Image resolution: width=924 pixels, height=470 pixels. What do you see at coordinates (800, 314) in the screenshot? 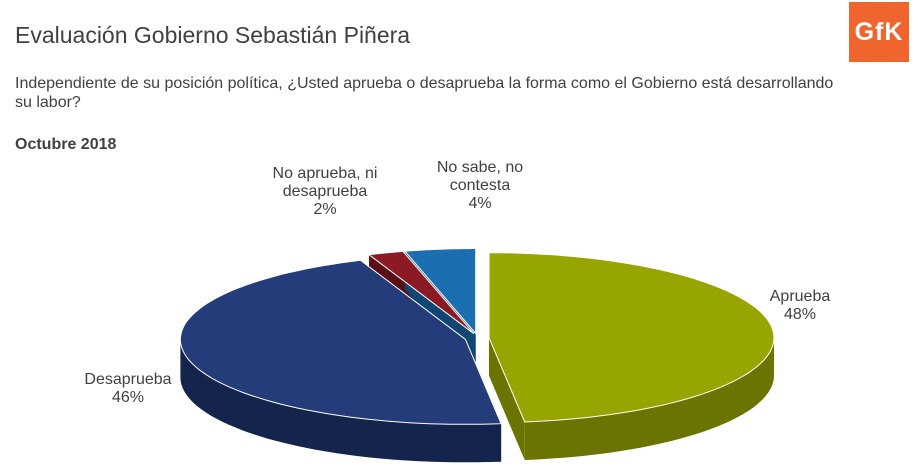
I see `pie-value-label-0: 48%` at bounding box center [800, 314].